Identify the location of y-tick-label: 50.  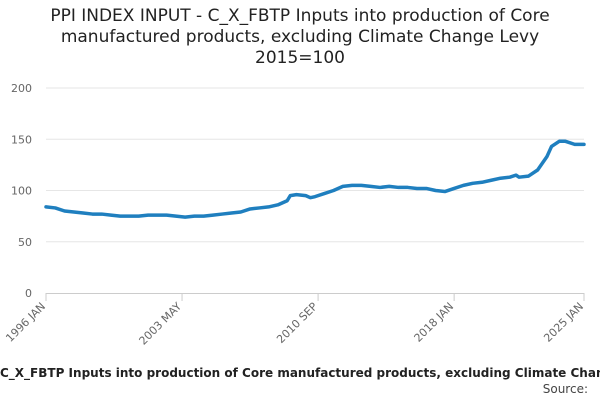
(25, 242).